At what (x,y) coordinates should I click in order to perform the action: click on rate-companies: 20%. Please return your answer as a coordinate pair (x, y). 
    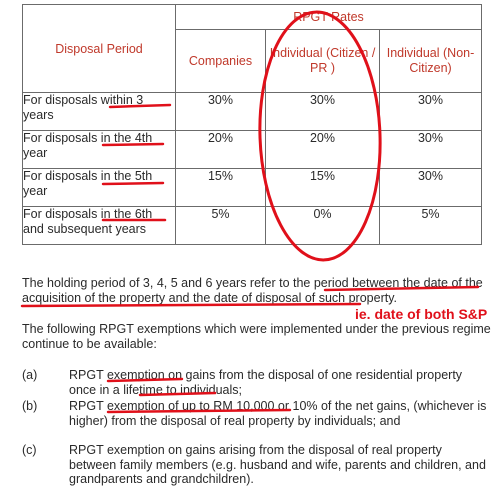
    Looking at the image, I should click on (220, 149).